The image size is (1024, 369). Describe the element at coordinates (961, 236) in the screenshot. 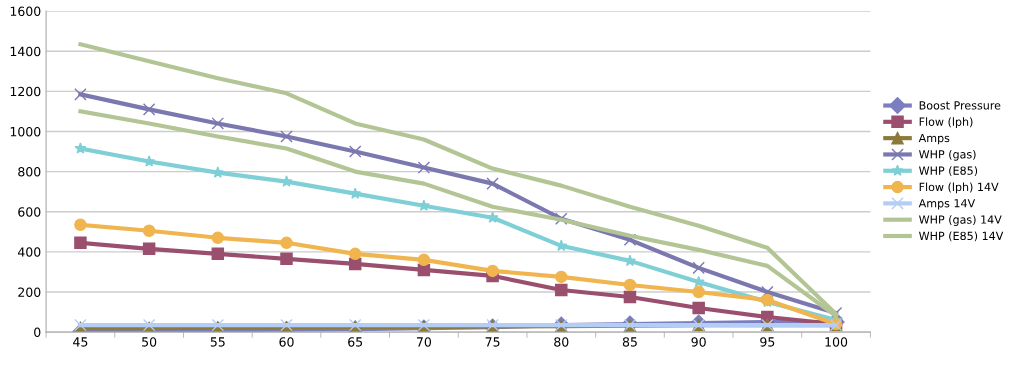

I see `legend-label: WHP (E85) 14V` at that location.